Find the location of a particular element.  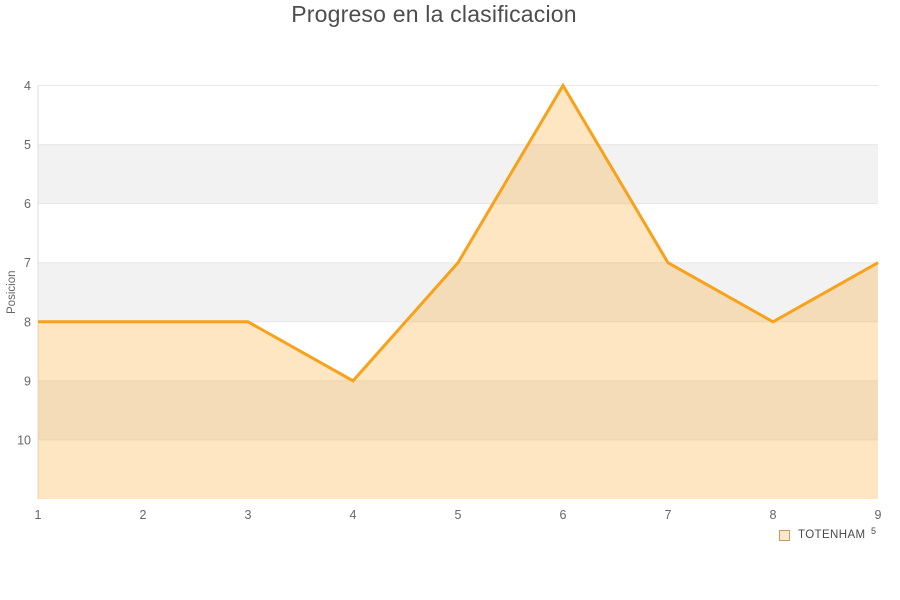

x-axis-tick-label: 1 is located at coordinates (38, 515).